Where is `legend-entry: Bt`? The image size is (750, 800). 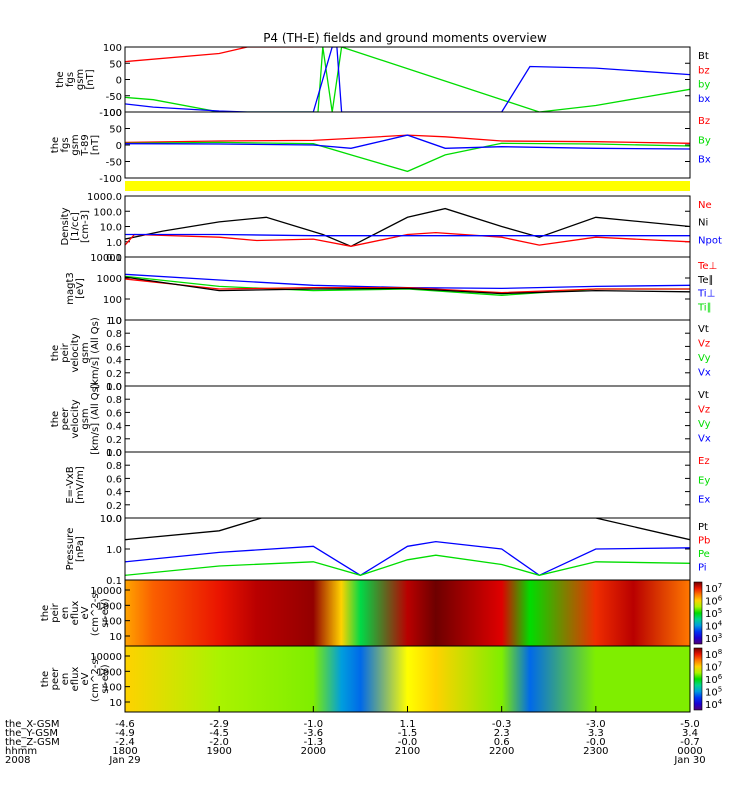
legend-entry: Bt is located at coordinates (703, 56).